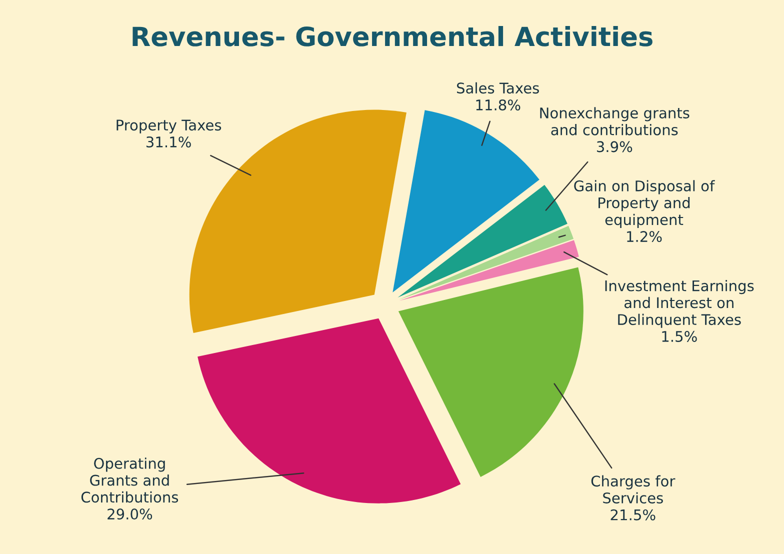 The height and width of the screenshot is (554, 784). I want to click on data-label: 1.2%, so click(644, 236).